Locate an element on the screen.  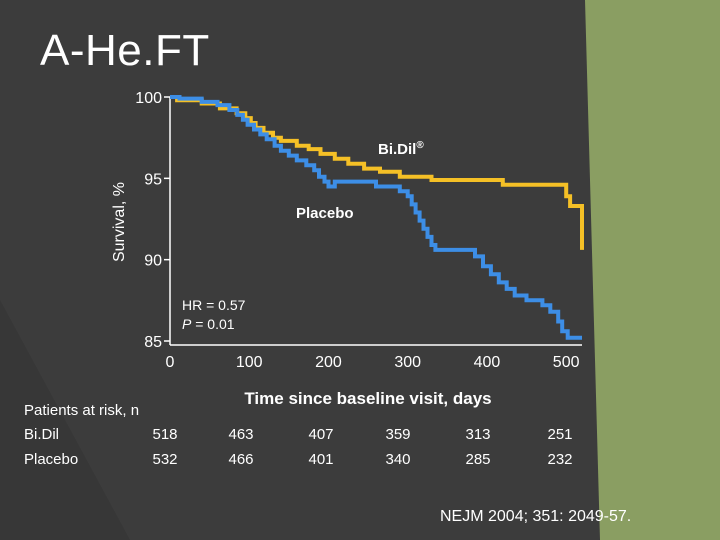
p-value-annotation: P = 0.01 is located at coordinates (208, 324).